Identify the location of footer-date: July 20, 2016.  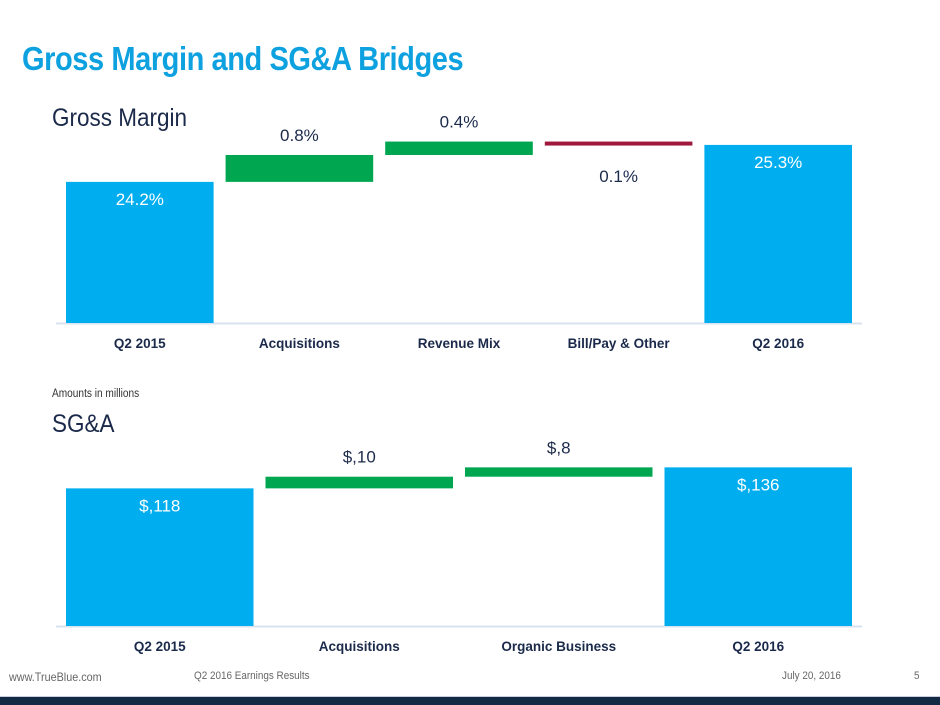
(811, 676).